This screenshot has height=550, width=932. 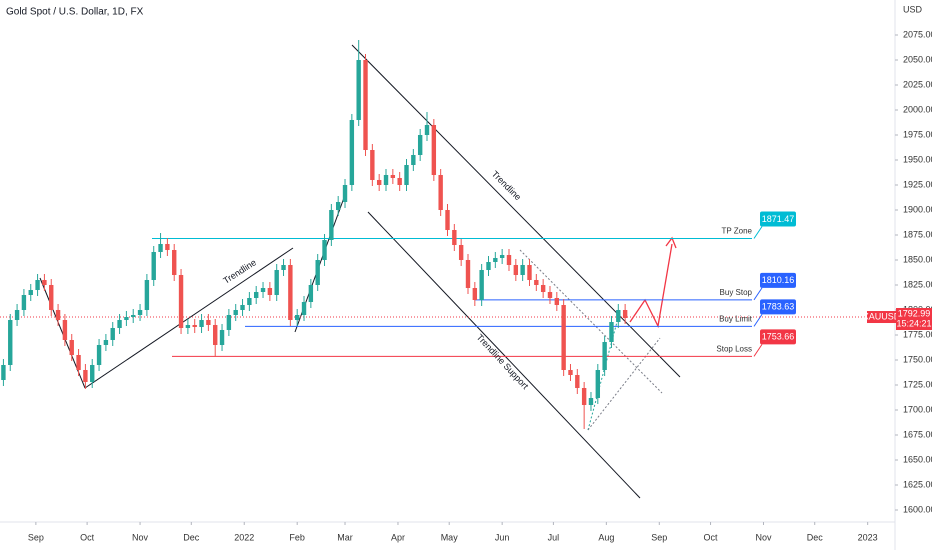 I want to click on currency-label: USD, so click(x=913, y=9).